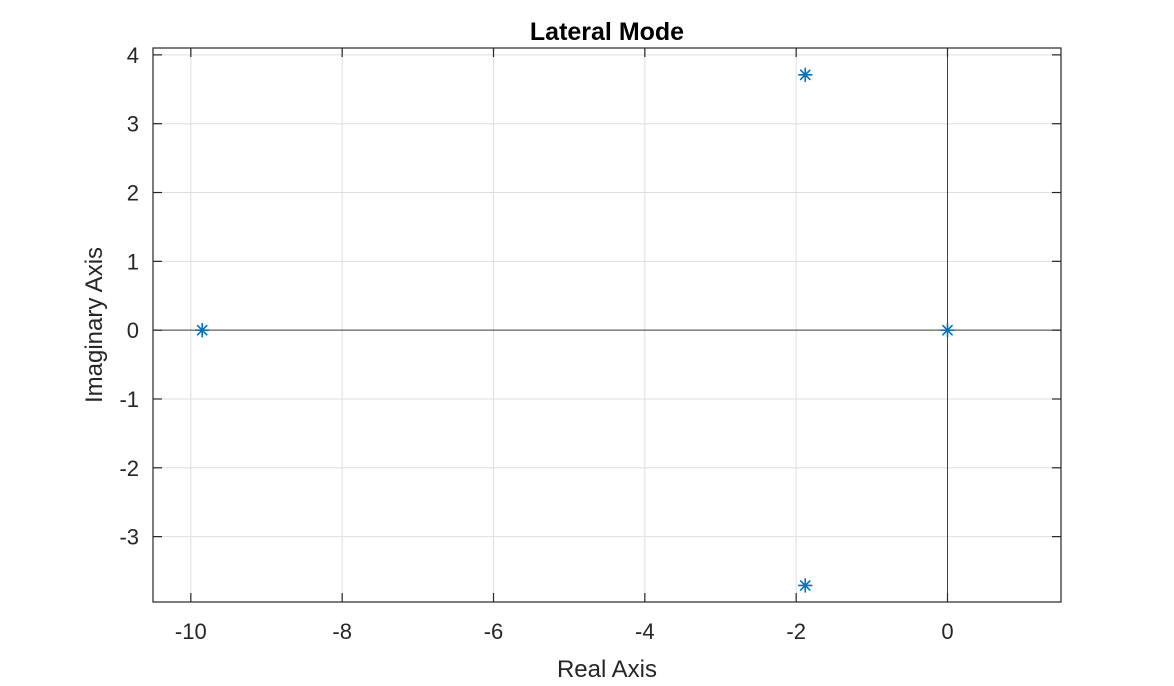  I want to click on y-tick-label: 4, so click(133, 55).